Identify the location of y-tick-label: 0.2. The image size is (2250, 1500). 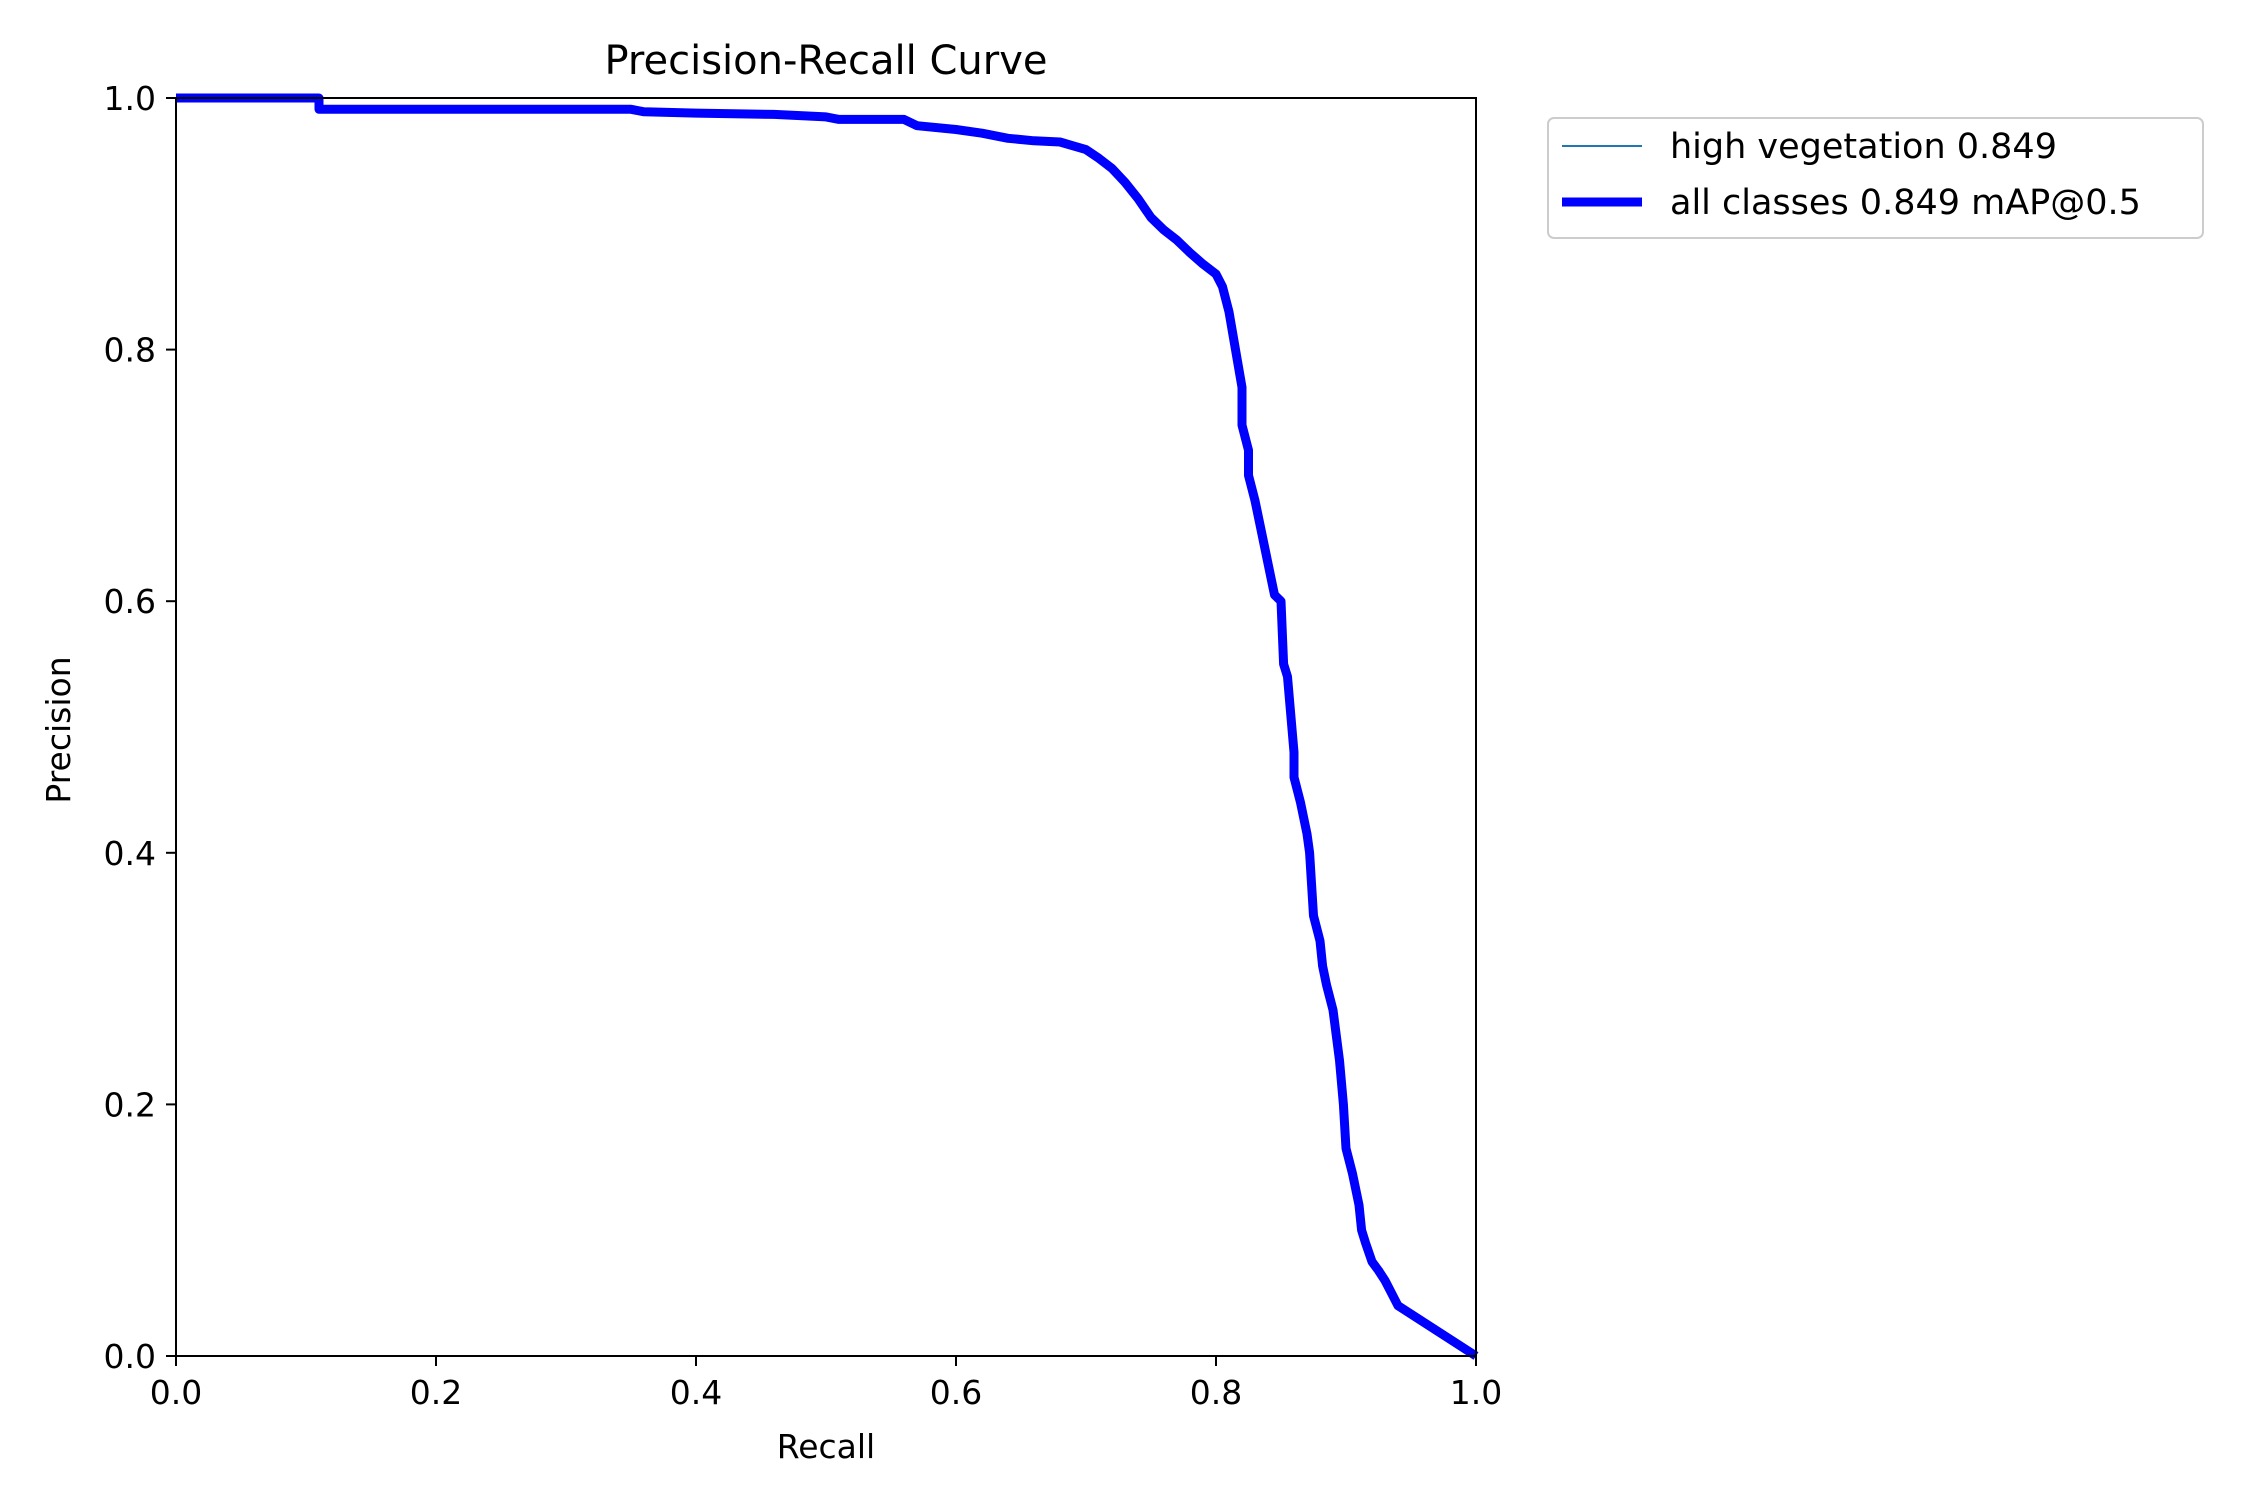
(130, 1104).